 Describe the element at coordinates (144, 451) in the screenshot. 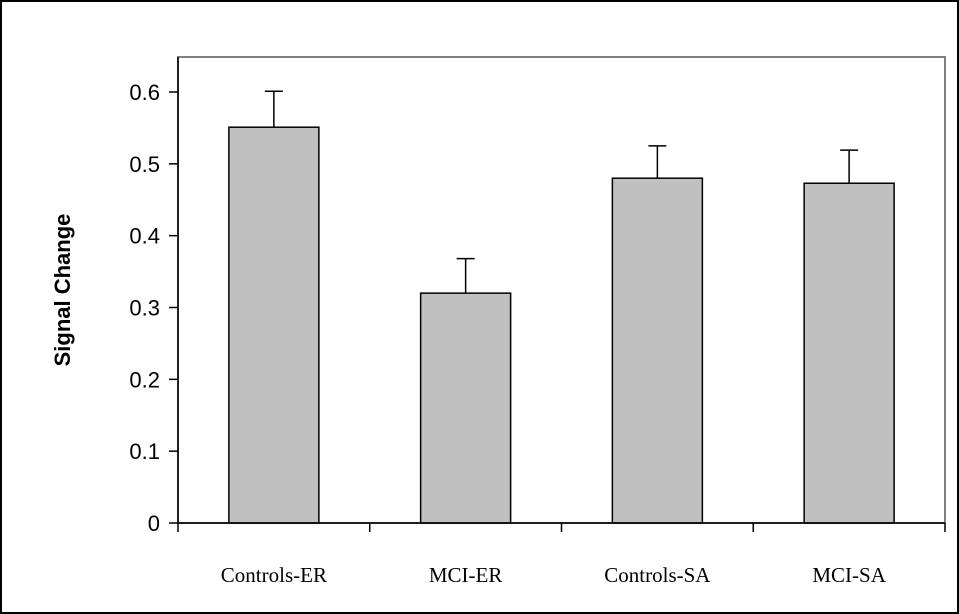

I see `y-tick-label: 0.1` at that location.